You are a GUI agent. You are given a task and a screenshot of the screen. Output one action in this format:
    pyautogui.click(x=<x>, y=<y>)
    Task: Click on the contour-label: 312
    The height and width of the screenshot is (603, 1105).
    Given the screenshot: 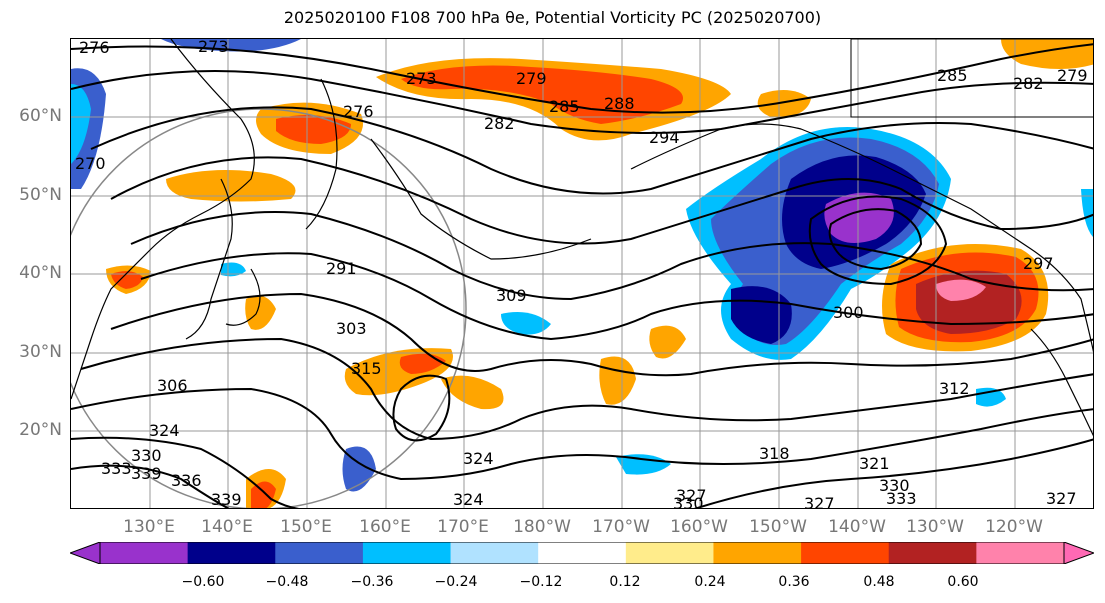 What is the action you would take?
    pyautogui.click(x=954, y=388)
    